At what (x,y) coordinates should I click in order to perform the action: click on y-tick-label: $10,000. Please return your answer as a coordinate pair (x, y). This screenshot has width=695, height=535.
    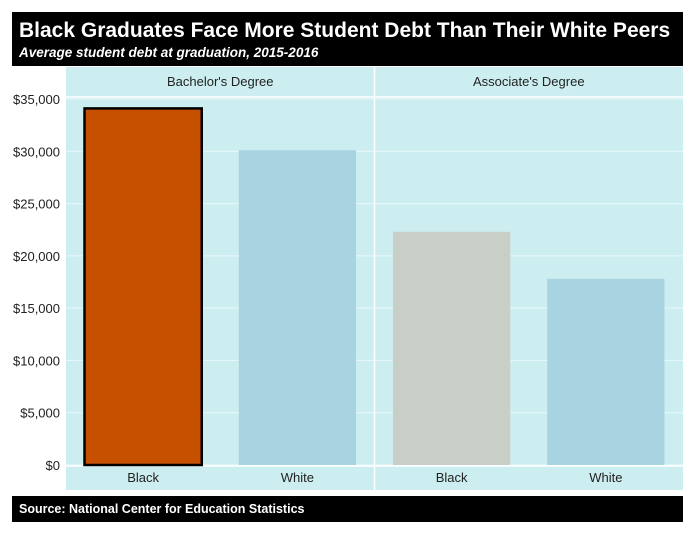
    Looking at the image, I should click on (36, 360).